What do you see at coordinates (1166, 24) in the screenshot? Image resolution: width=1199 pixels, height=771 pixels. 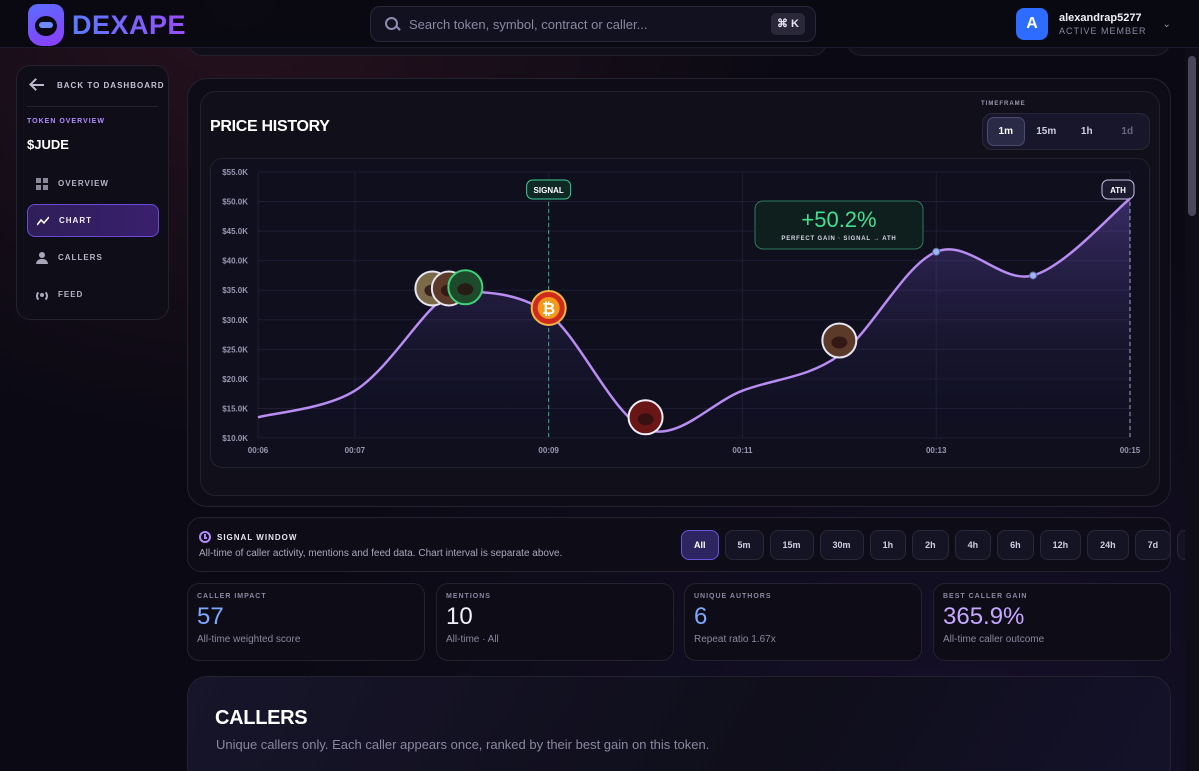 I see `chevron-down-icon: ⌄` at bounding box center [1166, 24].